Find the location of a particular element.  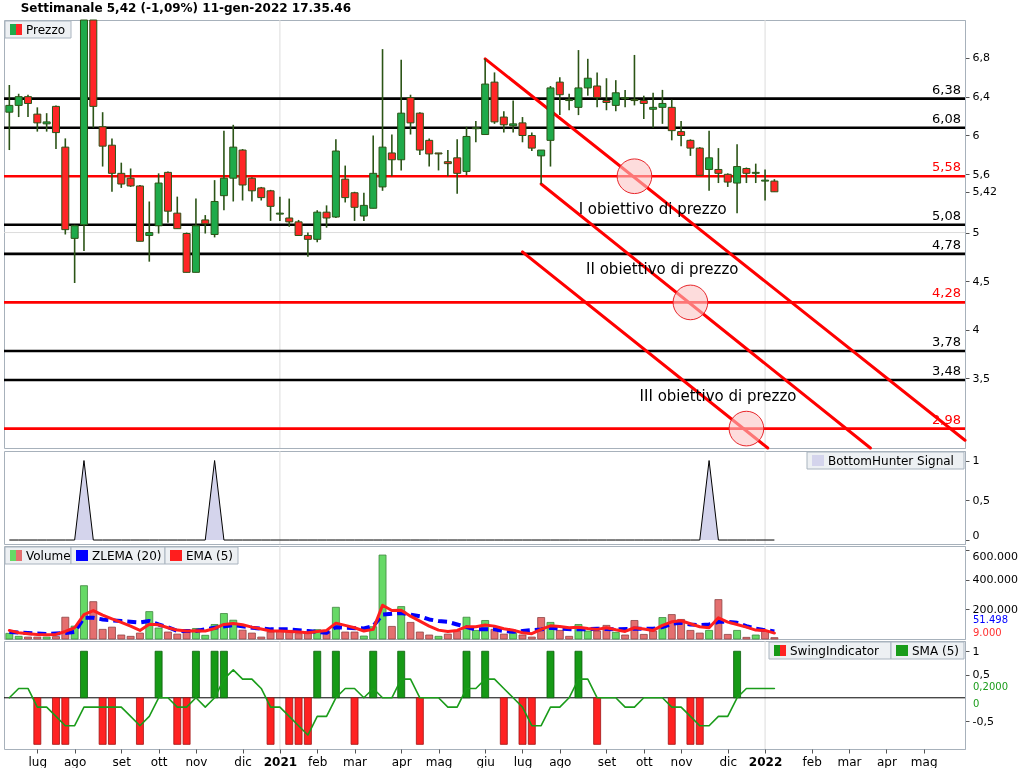

text: 0,2000 is located at coordinates (990, 686).